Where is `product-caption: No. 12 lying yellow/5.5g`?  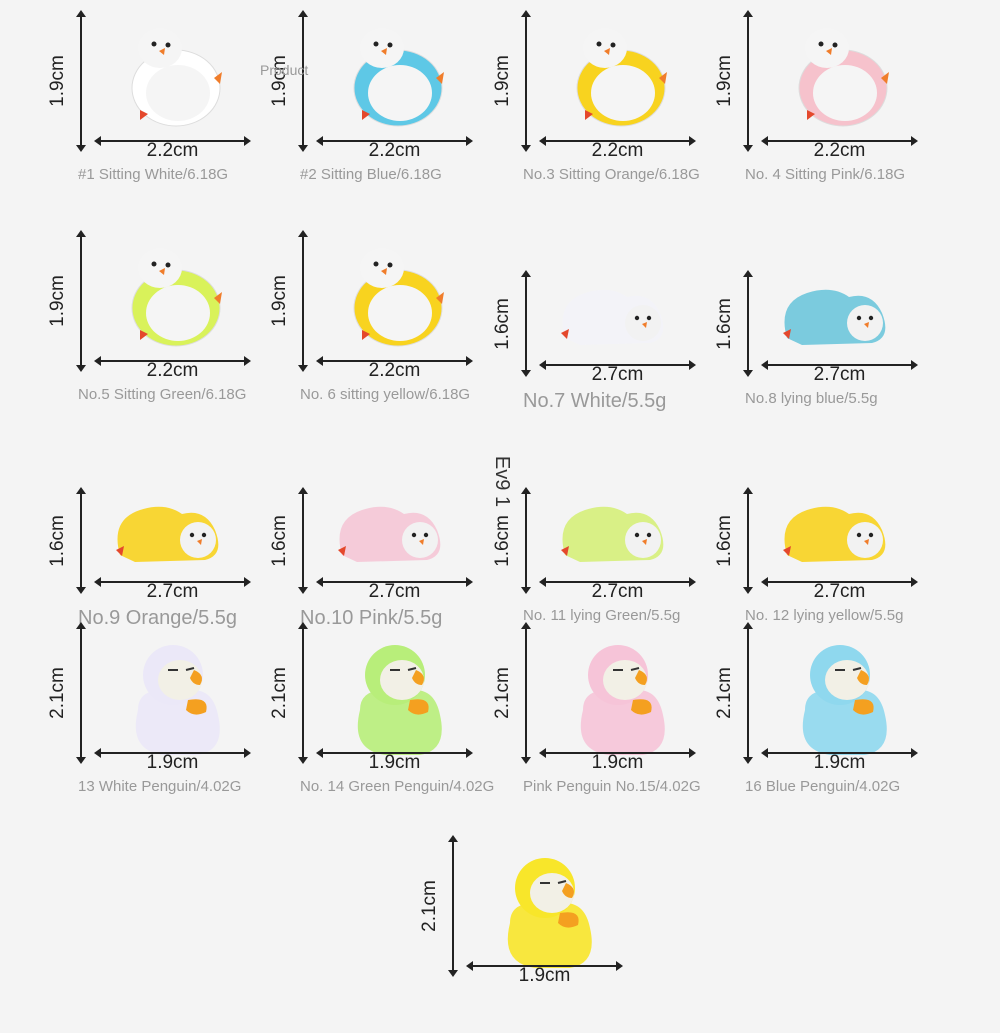 product-caption: No. 12 lying yellow/5.5g is located at coordinates (824, 615).